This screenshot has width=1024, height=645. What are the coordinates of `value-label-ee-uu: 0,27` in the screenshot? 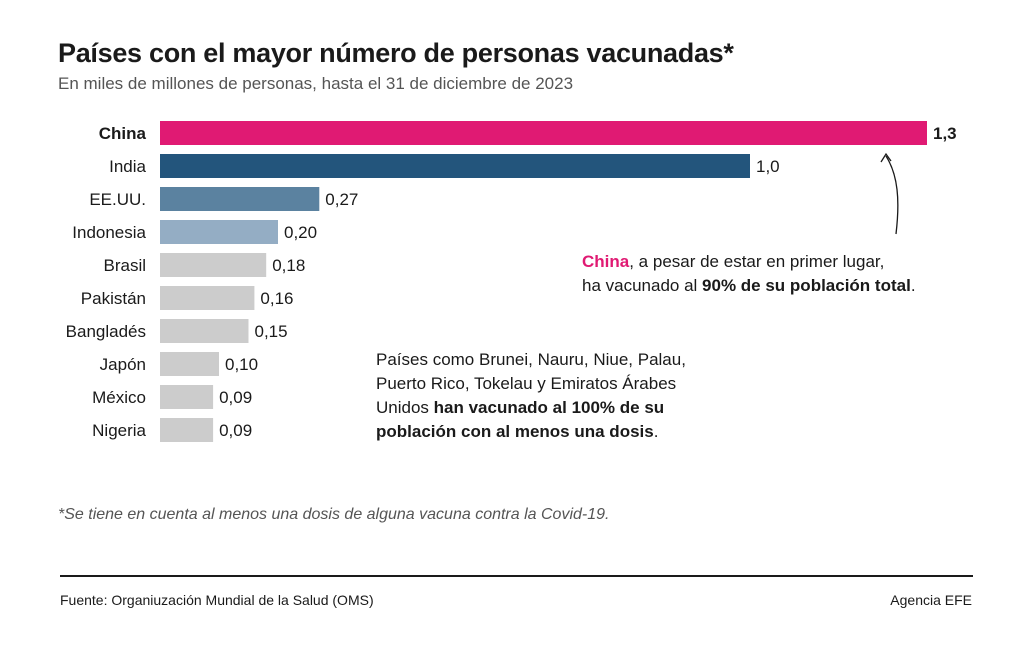 It's located at (341, 199).